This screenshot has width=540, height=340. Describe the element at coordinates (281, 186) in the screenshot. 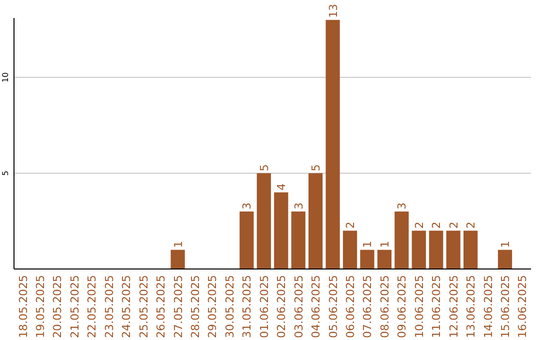

I see `data-label: 4` at that location.